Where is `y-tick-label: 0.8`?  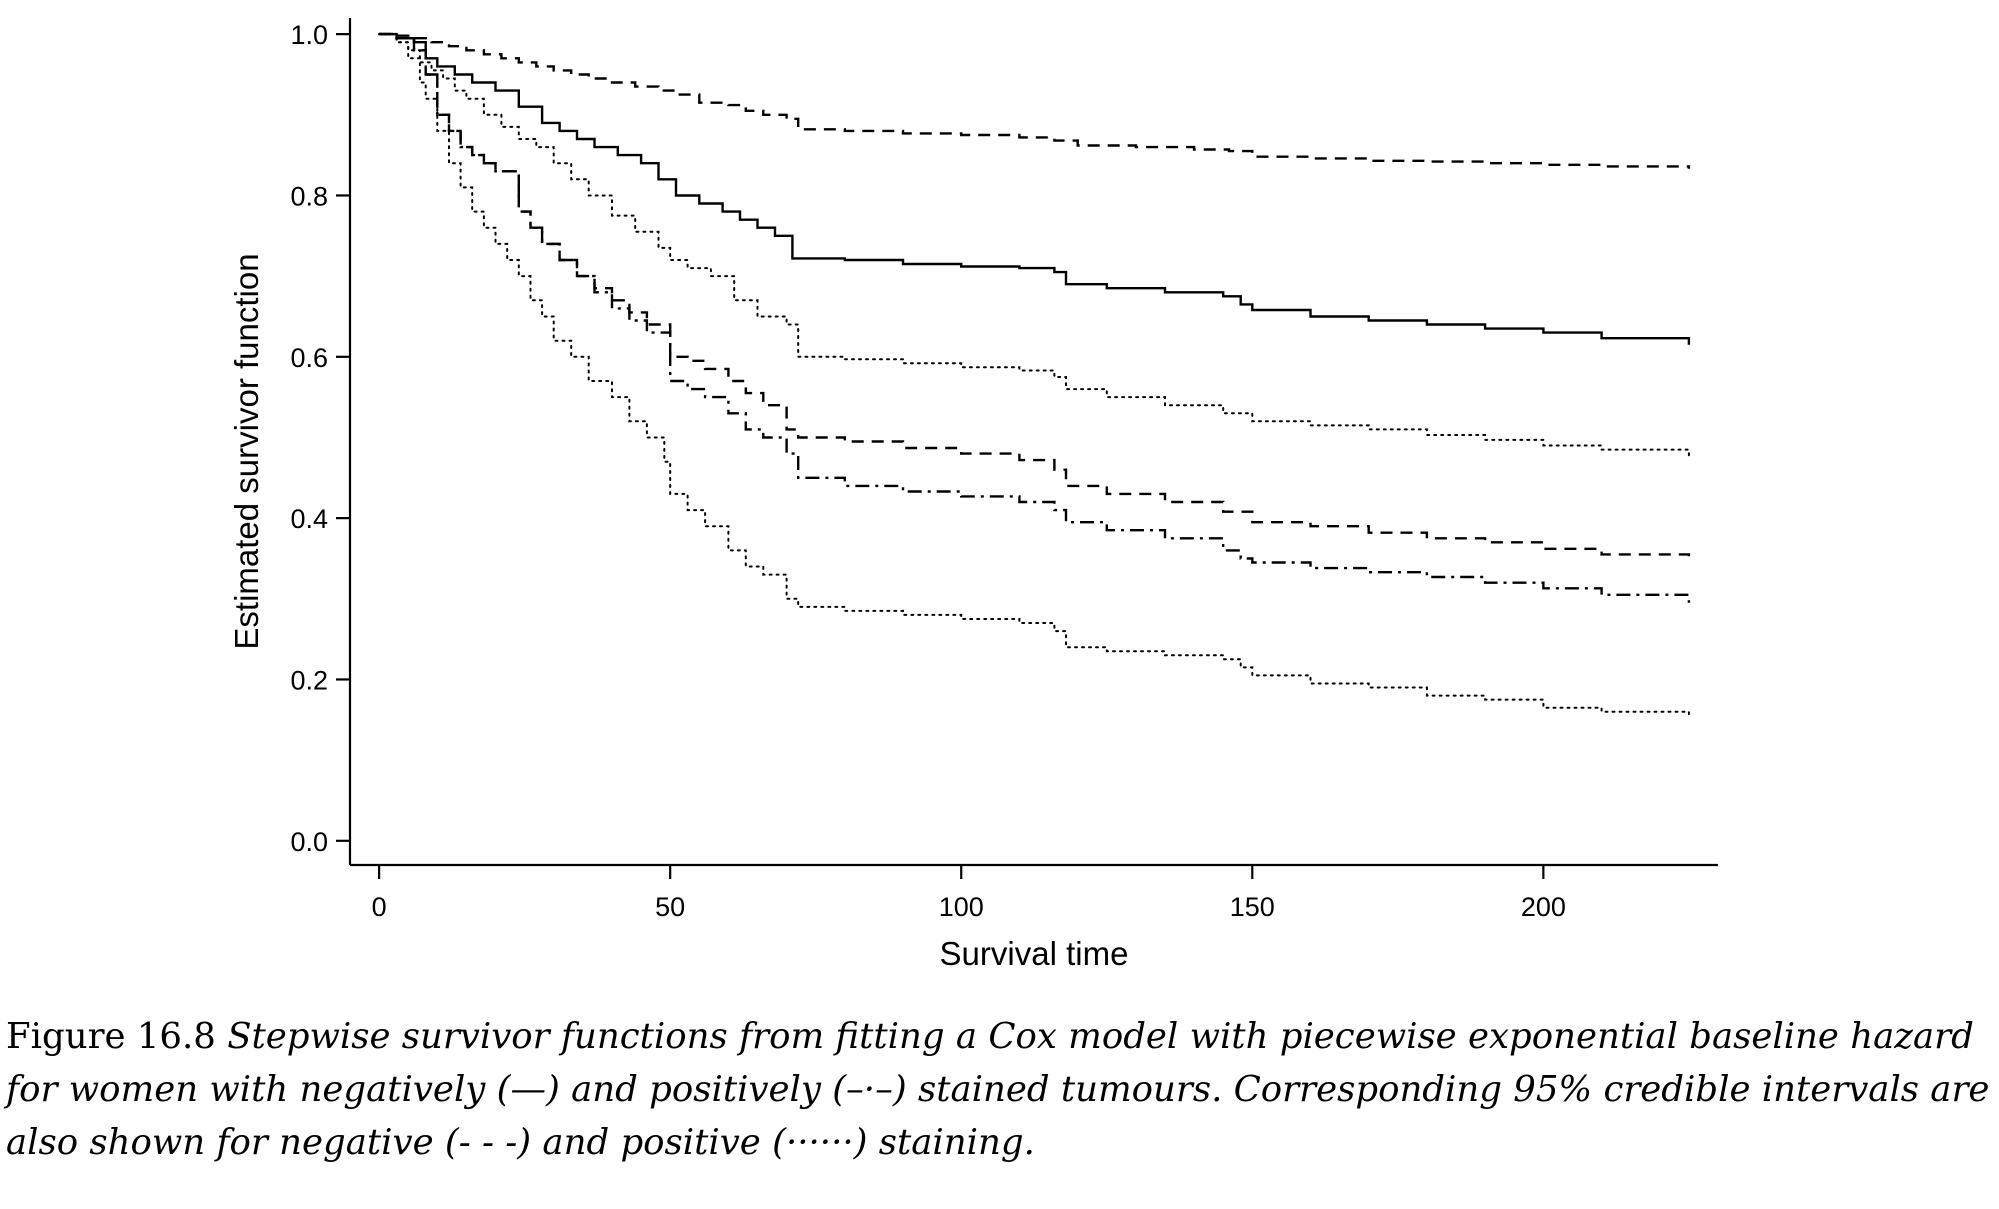 y-tick-label: 0.8 is located at coordinates (309, 196).